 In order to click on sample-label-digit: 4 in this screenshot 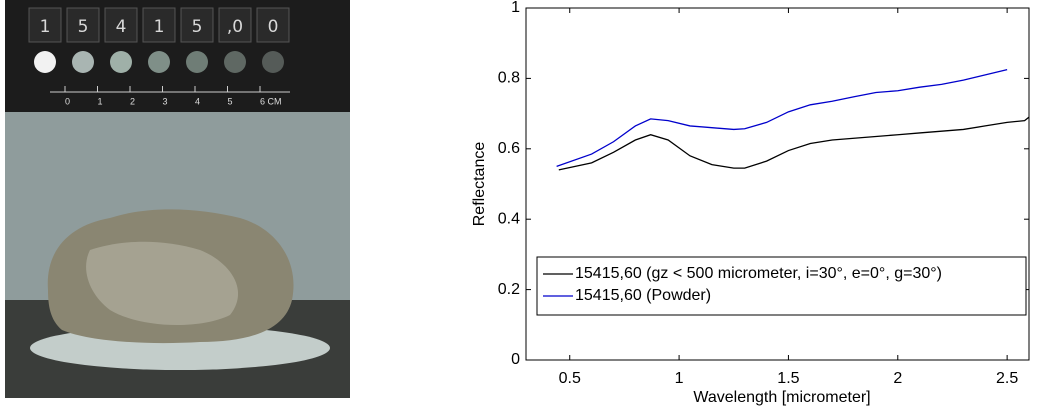, I will do `click(121, 27)`.